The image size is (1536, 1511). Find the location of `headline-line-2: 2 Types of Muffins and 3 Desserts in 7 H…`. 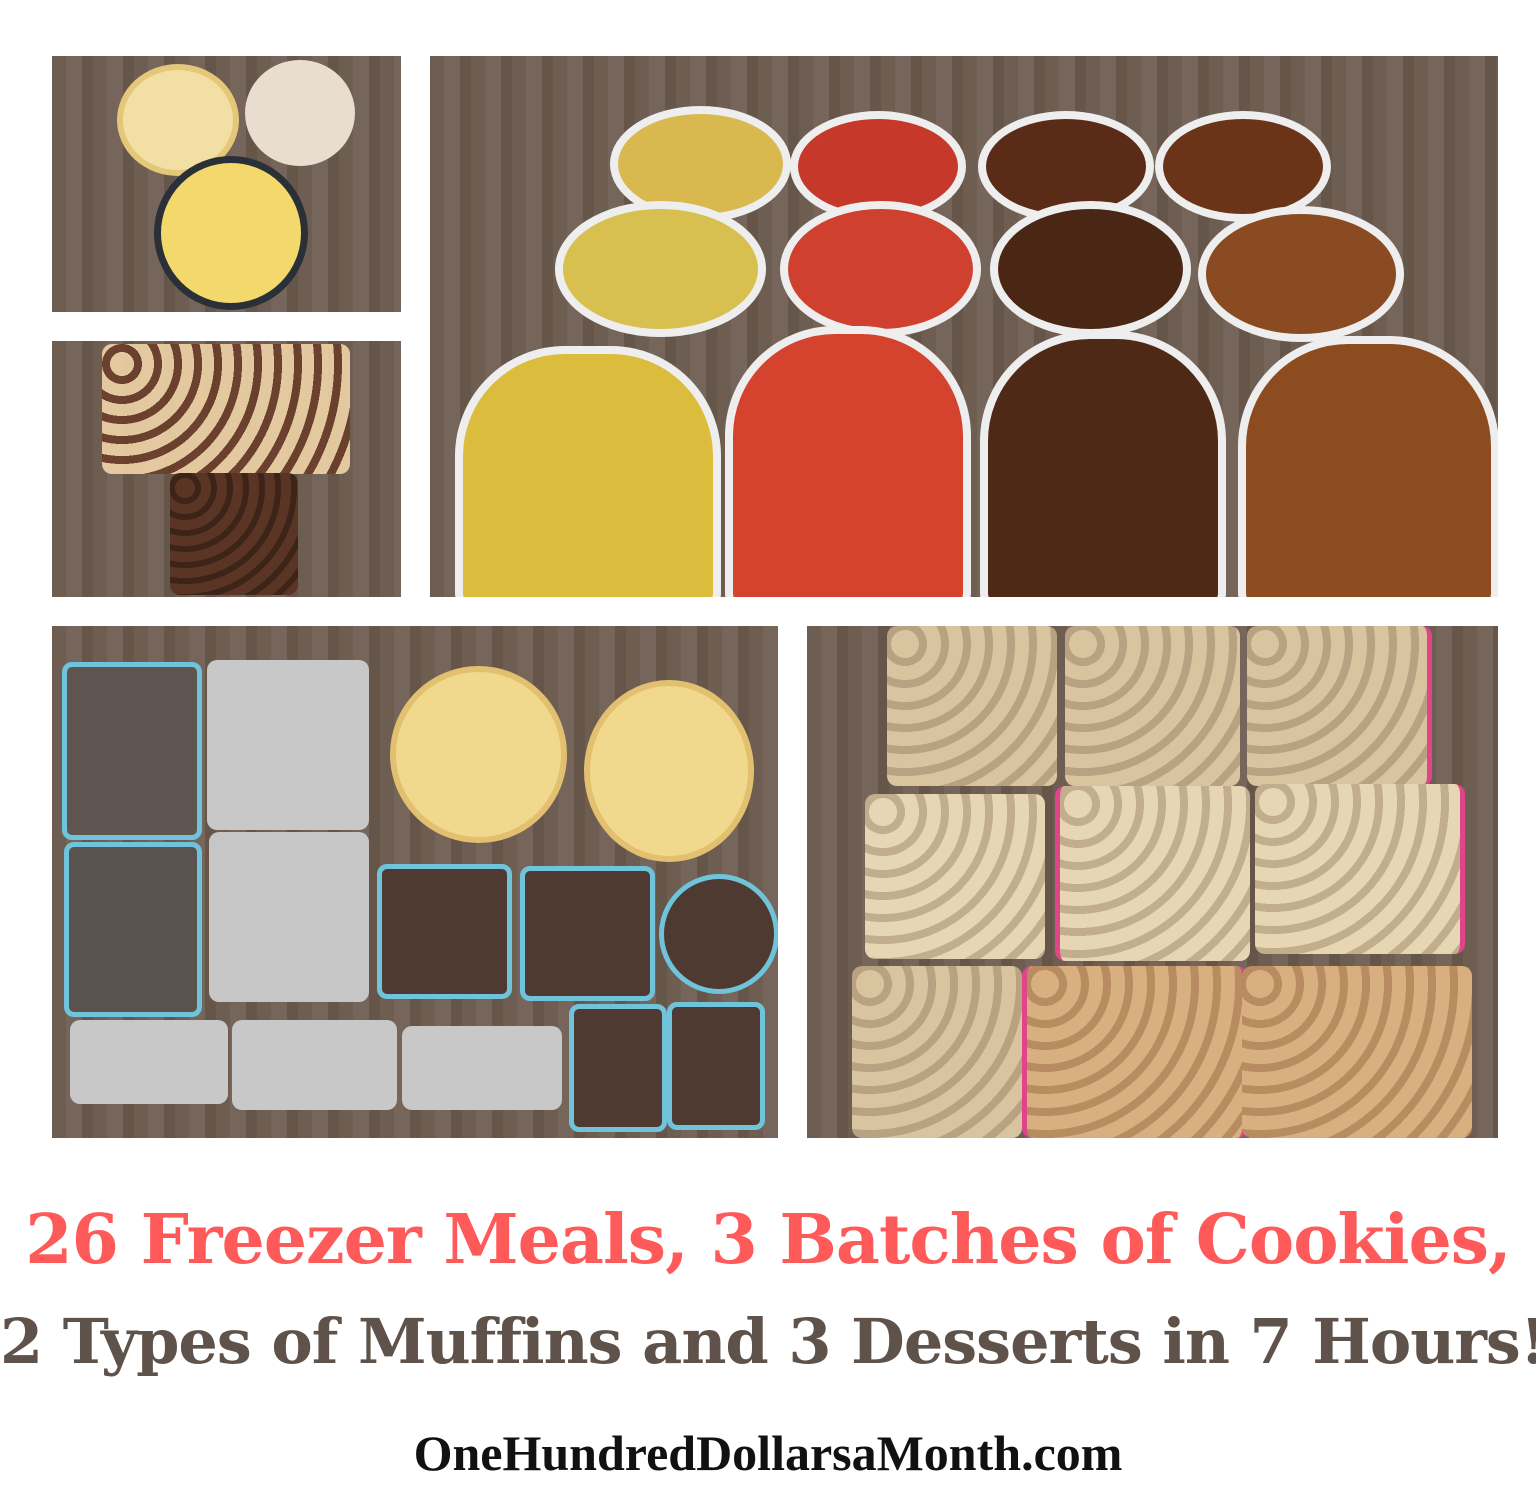

headline-line-2: 2 Types of Muffins and 3 Desserts in 7 H… is located at coordinates (768, 1341).